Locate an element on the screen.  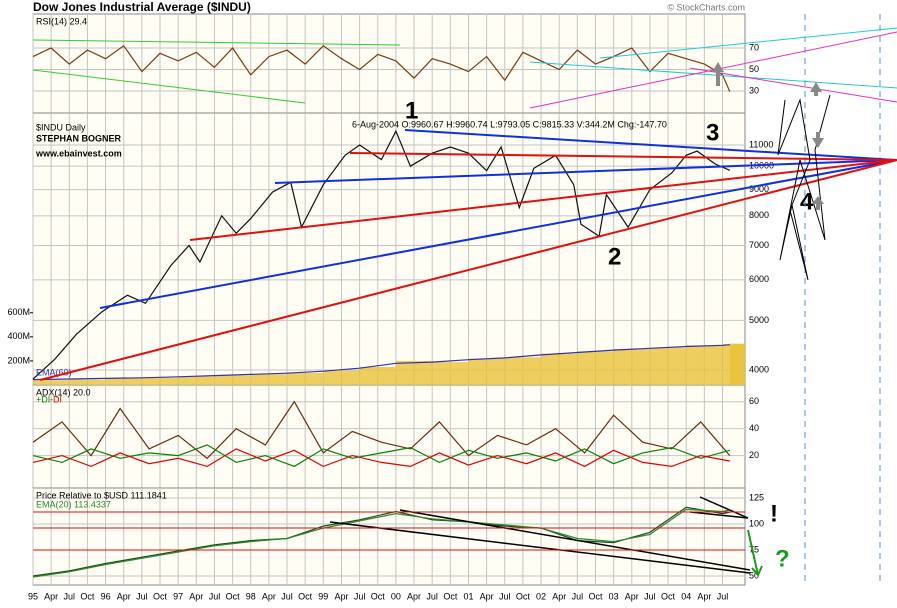
y-tick-label: 11000 is located at coordinates (761, 144).